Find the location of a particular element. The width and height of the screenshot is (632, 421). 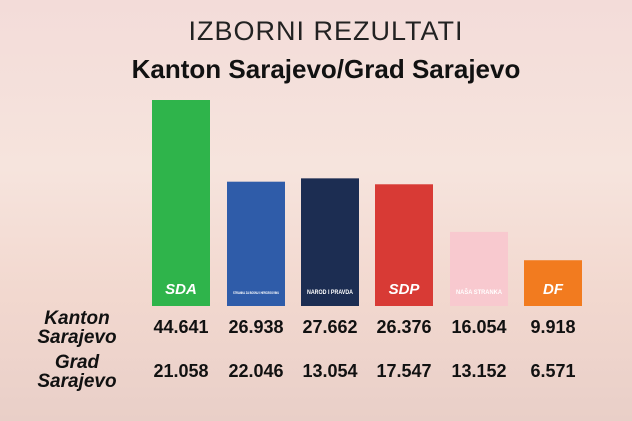

value-label: 13.054 is located at coordinates (329, 371).